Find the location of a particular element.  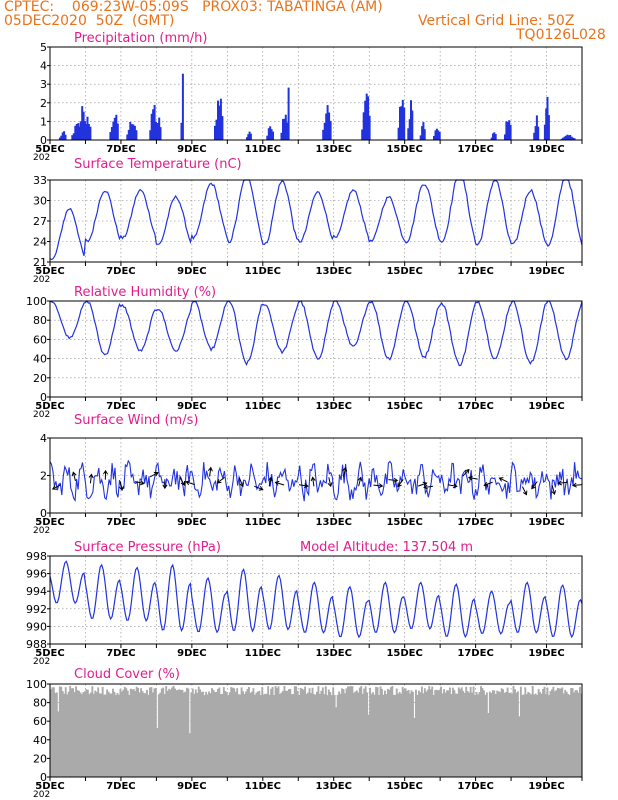

y-tick-label: 0 is located at coordinates (43, 397).